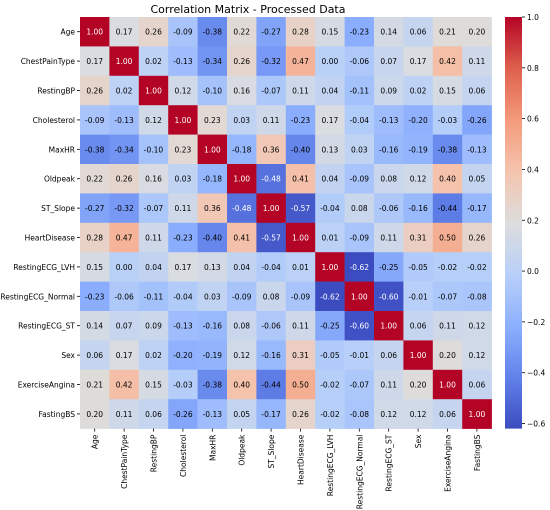 Image resolution: width=550 pixels, height=510 pixels. I want to click on cell-value-label: 0.00, so click(330, 61).